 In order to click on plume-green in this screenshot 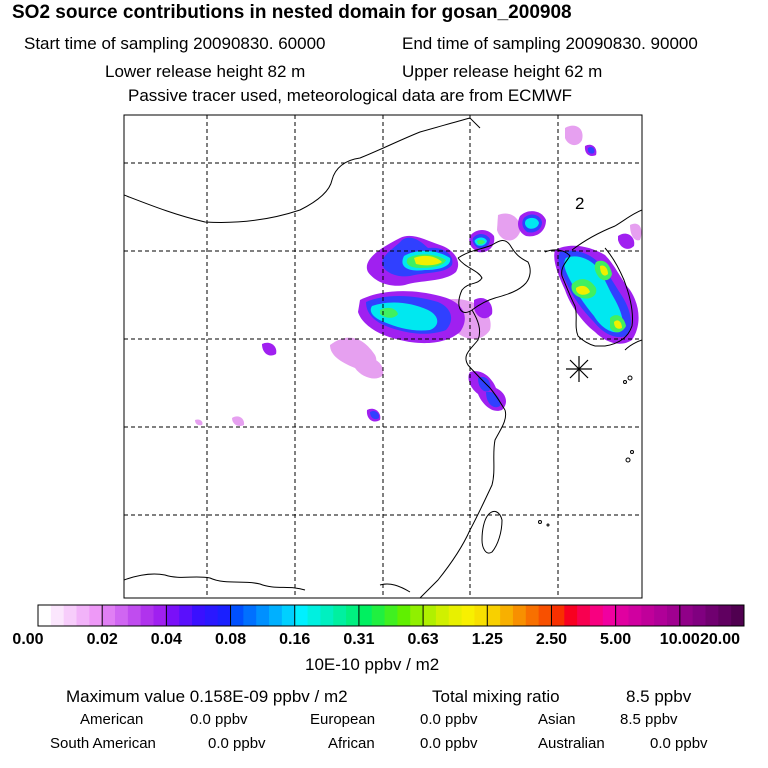, I will do `click(481, 242)`.